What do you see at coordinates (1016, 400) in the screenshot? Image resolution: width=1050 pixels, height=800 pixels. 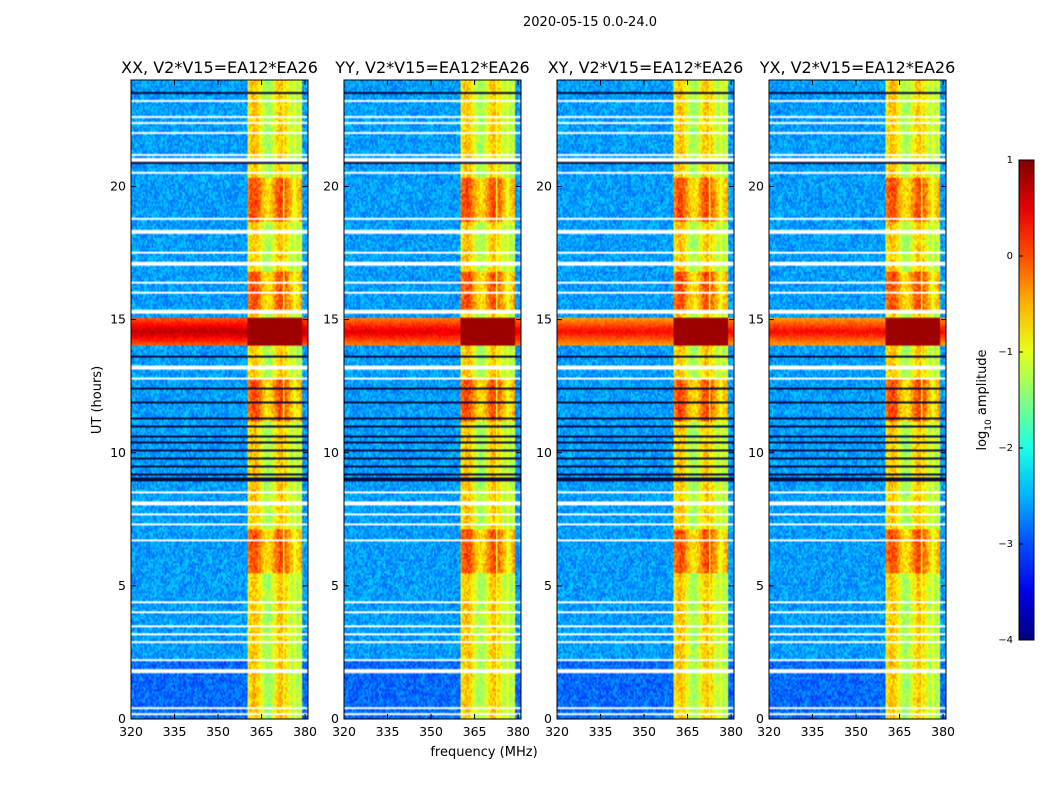 I see `colorbar: 1 0 −1 −2 −3 −4` at bounding box center [1016, 400].